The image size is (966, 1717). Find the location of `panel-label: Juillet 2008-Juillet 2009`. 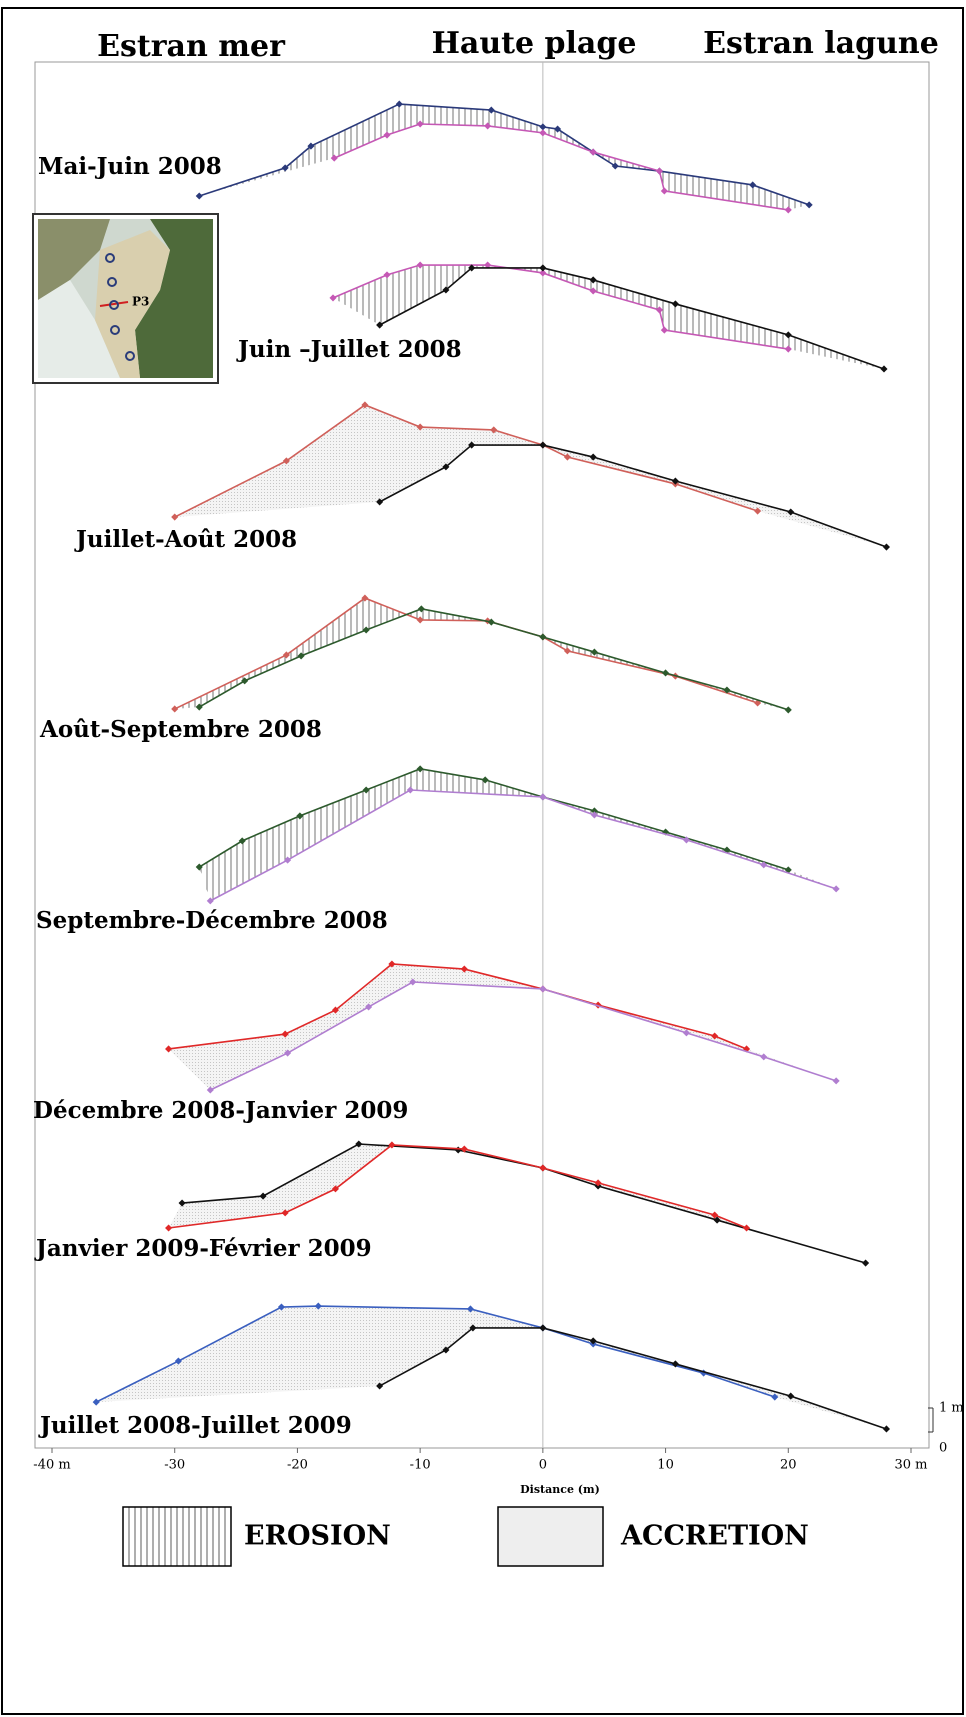

panel-label: Juillet 2008-Juillet 2009 is located at coordinates (195, 1425).